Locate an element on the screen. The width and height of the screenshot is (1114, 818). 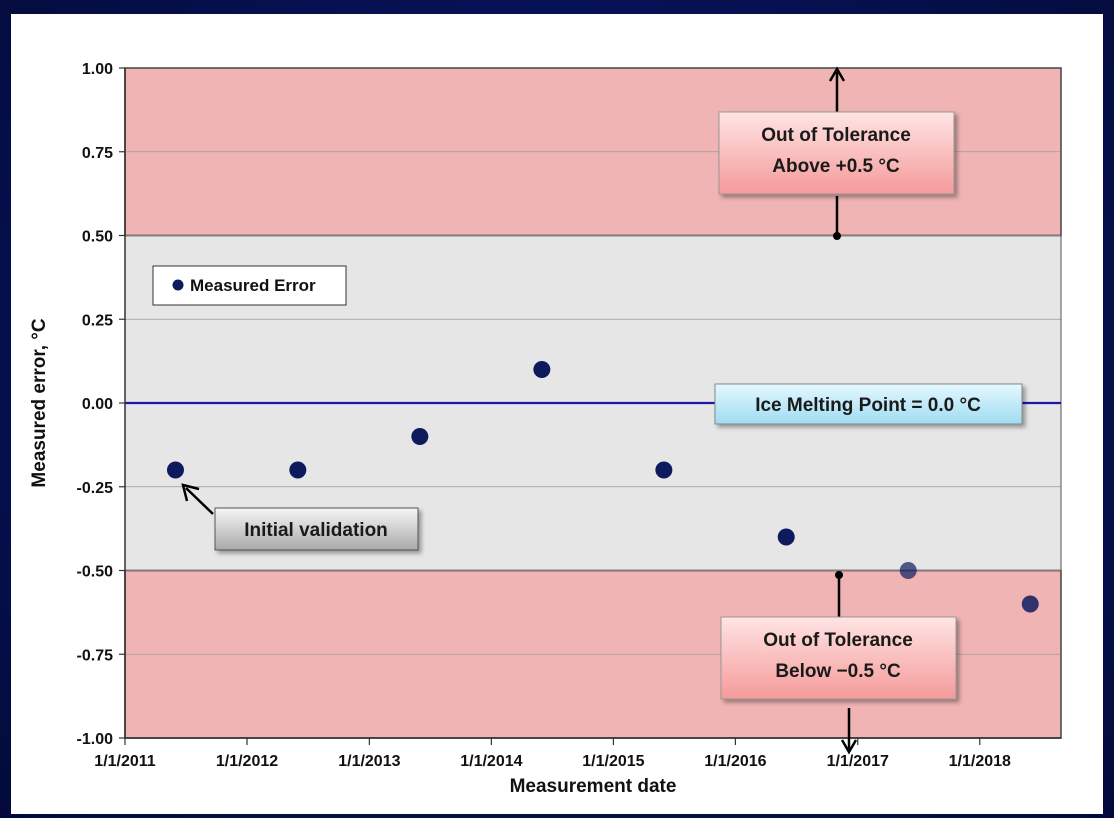
lower-callout-box is located at coordinates (838, 658).